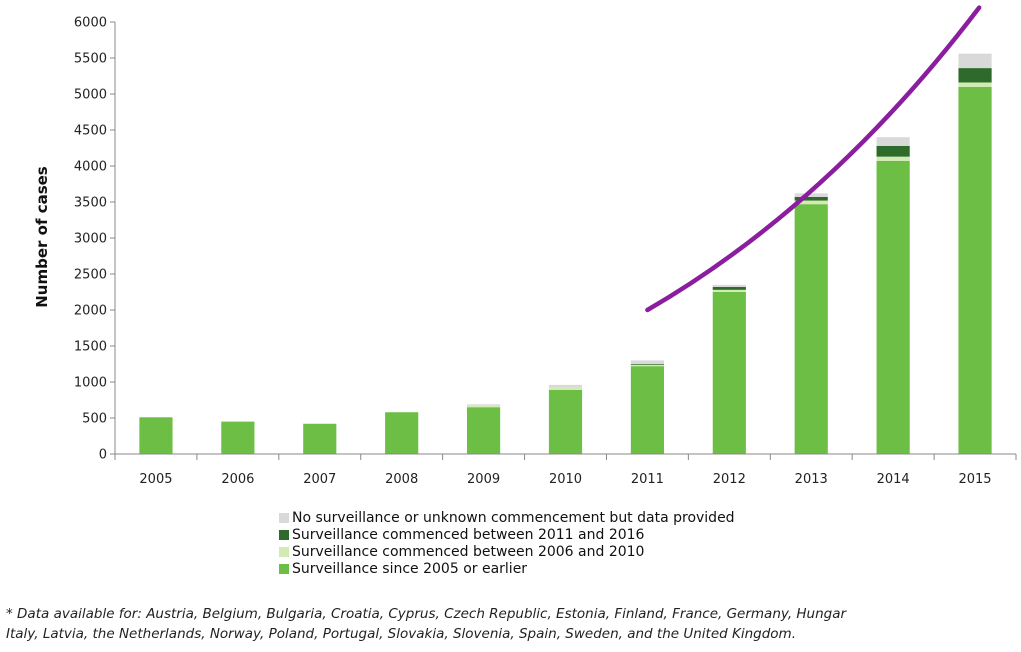 This screenshot has width=1021, height=652. I want to click on y-tick-label: 3500, so click(90, 203).